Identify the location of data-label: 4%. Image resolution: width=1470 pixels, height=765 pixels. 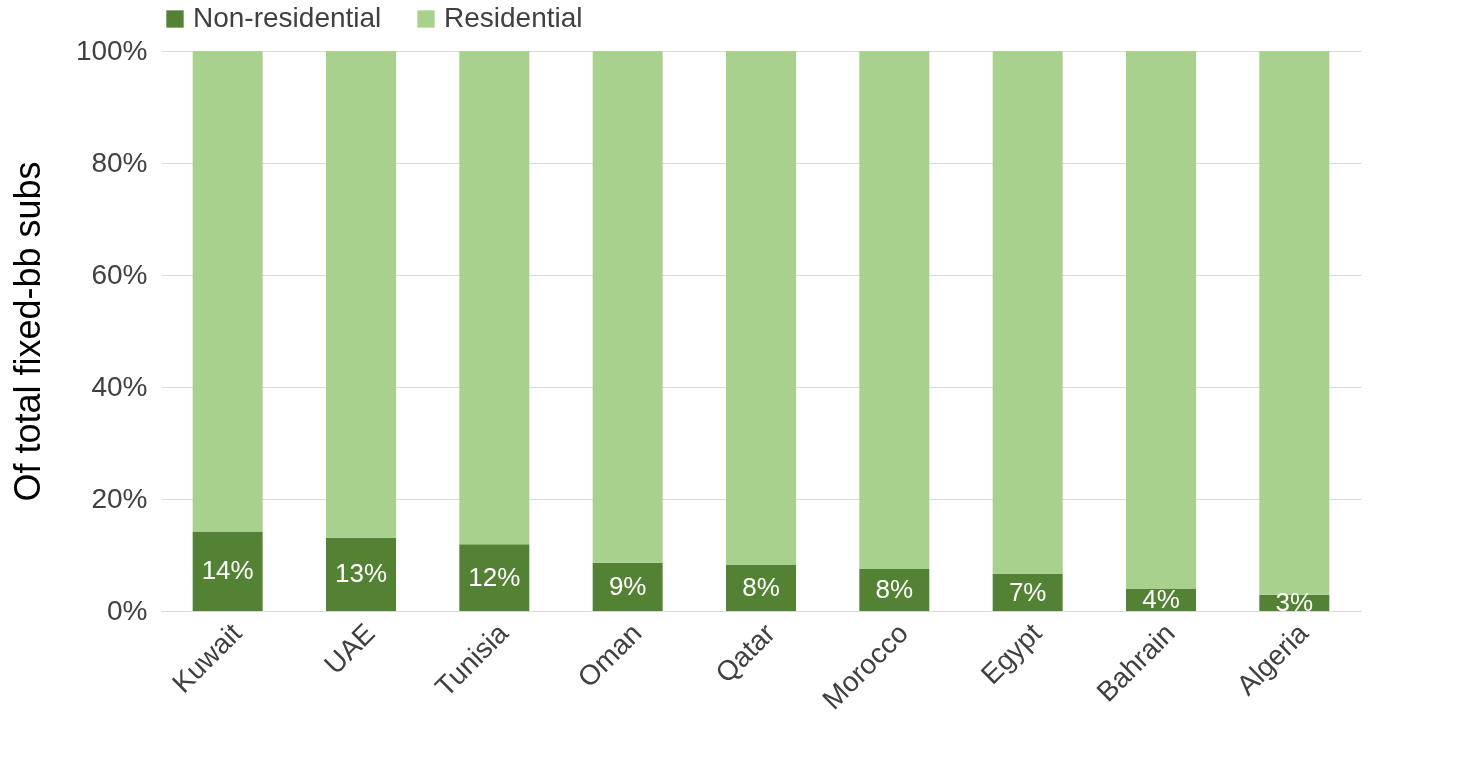
(1161, 598).